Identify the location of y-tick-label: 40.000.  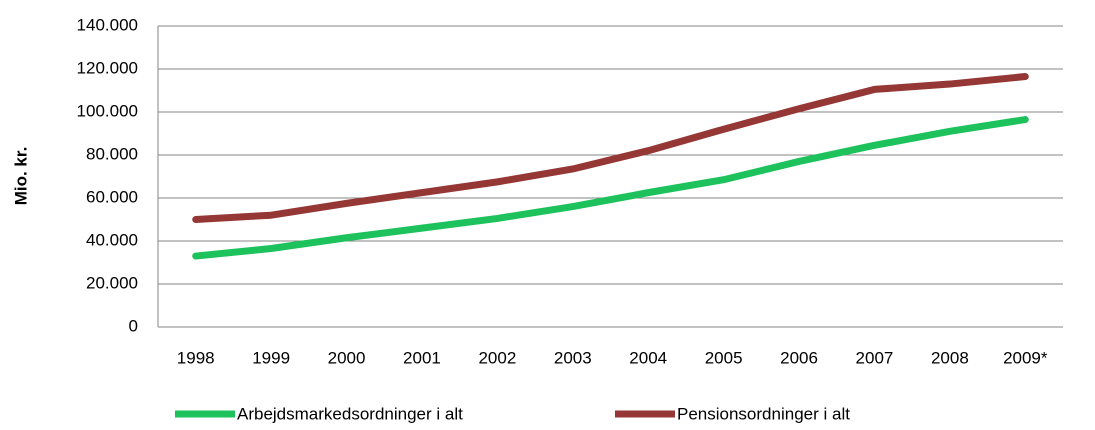
(112, 239).